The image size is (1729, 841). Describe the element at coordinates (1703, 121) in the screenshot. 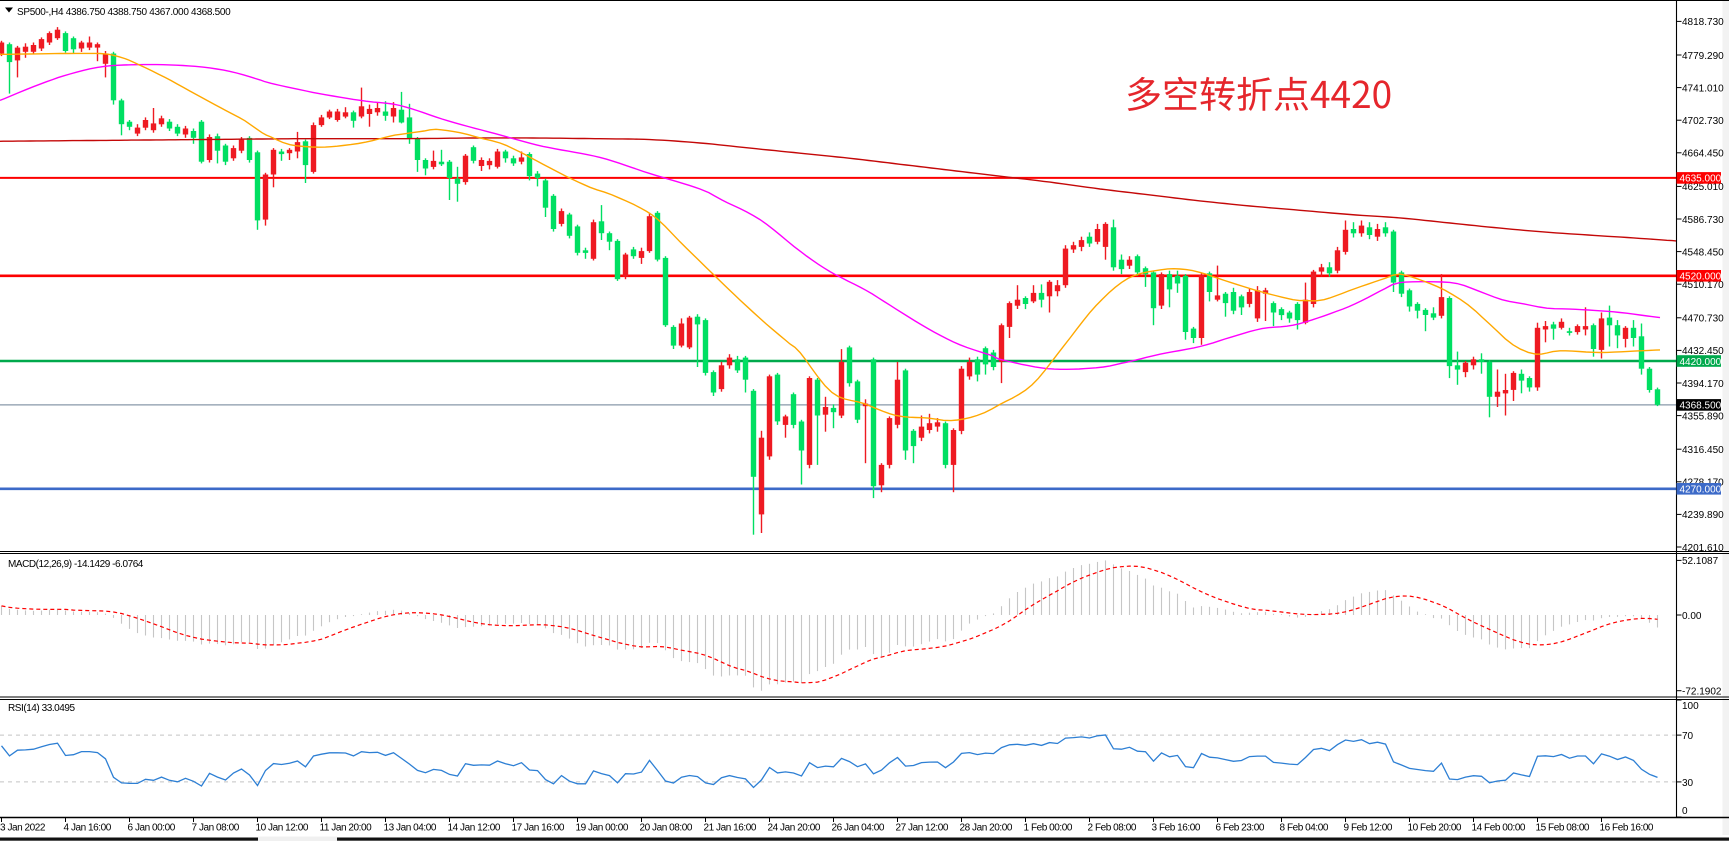

I see `svg-text: 4702.730` at that location.